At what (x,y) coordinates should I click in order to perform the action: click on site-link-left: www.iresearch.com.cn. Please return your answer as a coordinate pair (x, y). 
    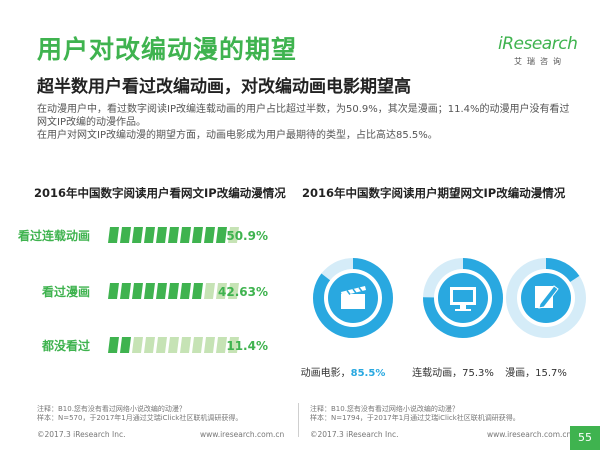
    Looking at the image, I should click on (242, 434).